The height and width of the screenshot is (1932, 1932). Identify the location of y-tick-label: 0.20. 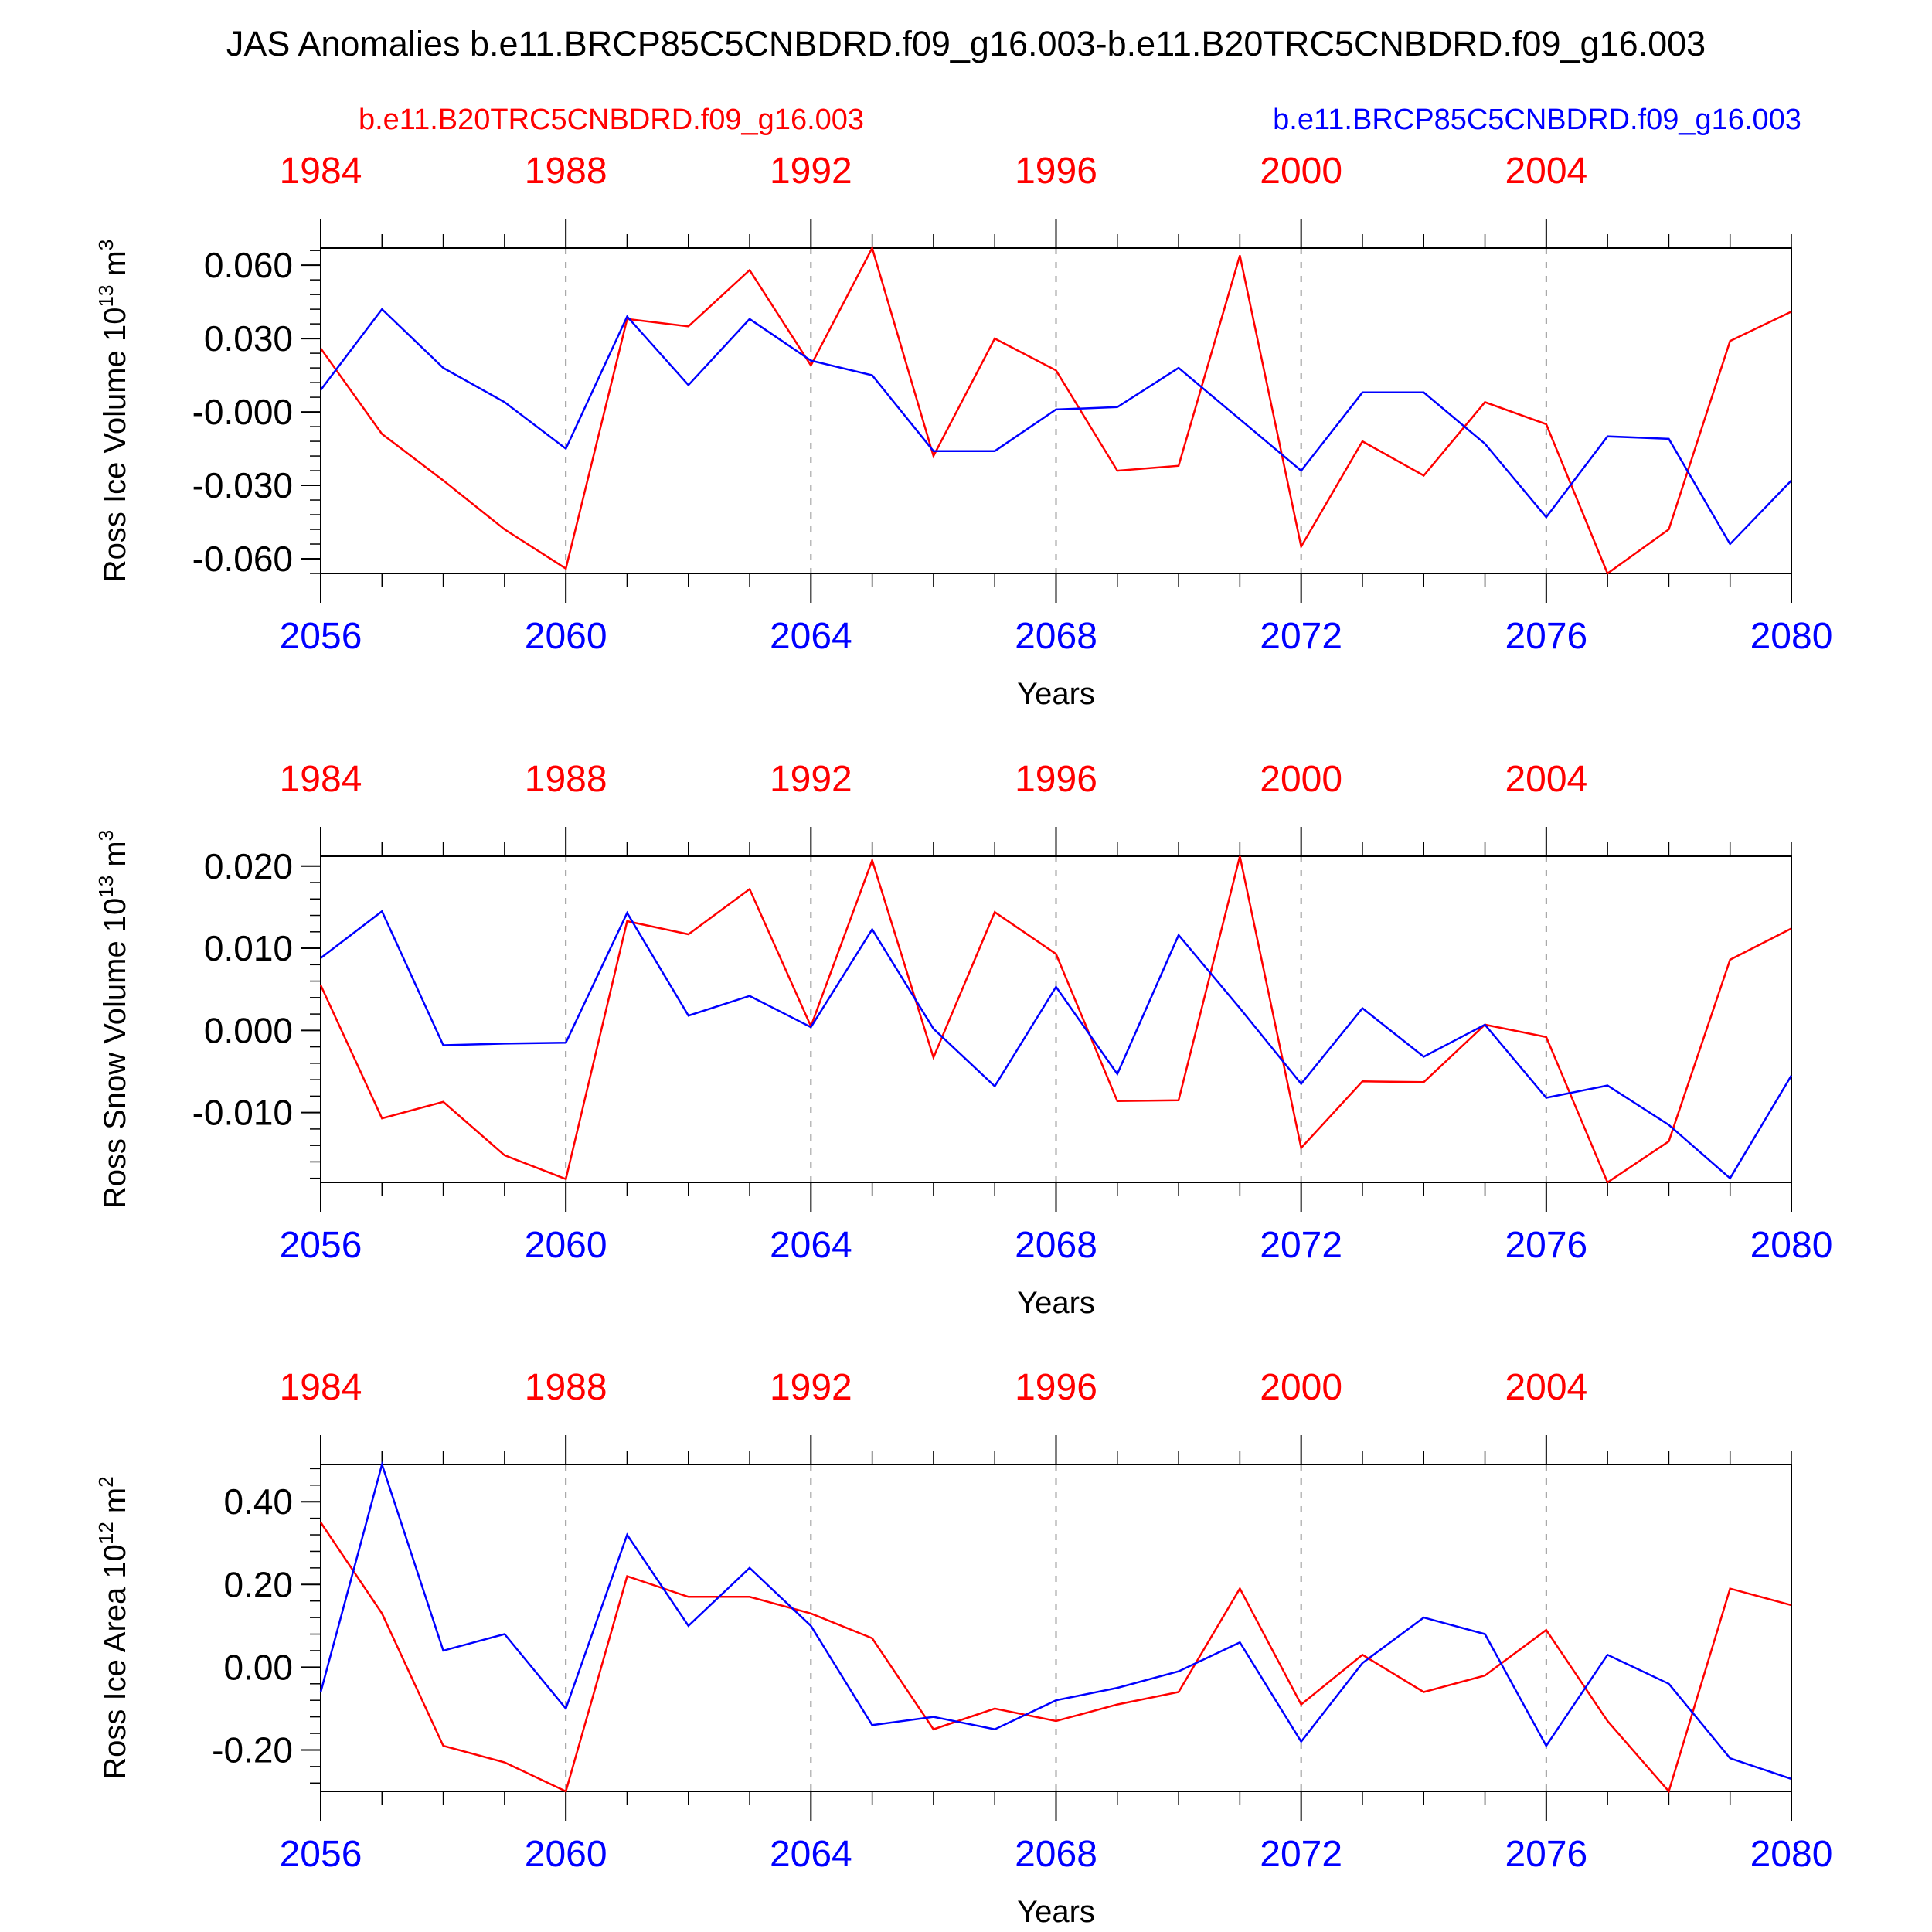
(258, 1584).